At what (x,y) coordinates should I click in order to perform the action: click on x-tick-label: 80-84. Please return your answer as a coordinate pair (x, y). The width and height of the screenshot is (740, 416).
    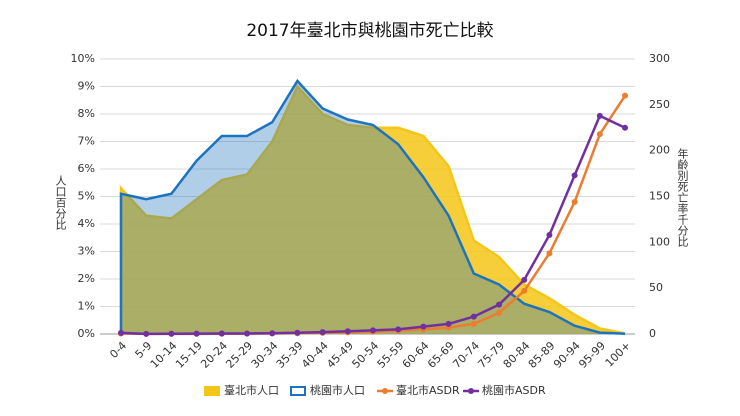
    Looking at the image, I should click on (517, 355).